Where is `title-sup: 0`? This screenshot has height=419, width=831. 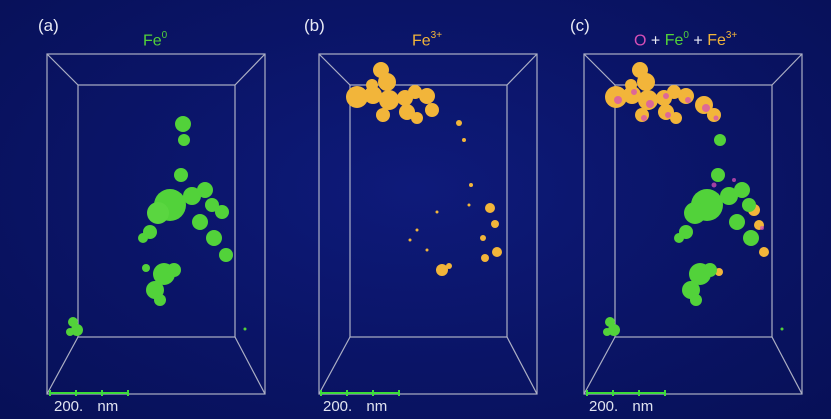 title-sup: 0 is located at coordinates (164, 35).